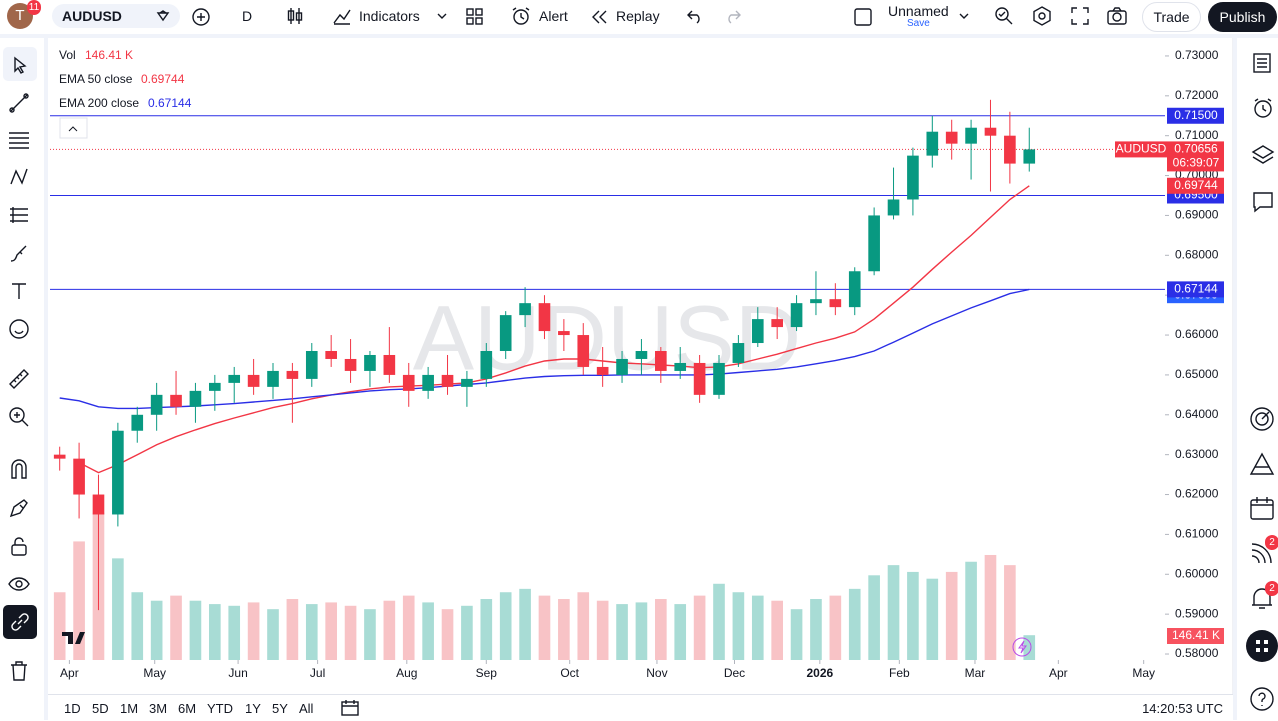 This screenshot has width=1278, height=721. What do you see at coordinates (1197, 494) in the screenshot?
I see `y-tick-label: 0.62000` at bounding box center [1197, 494].